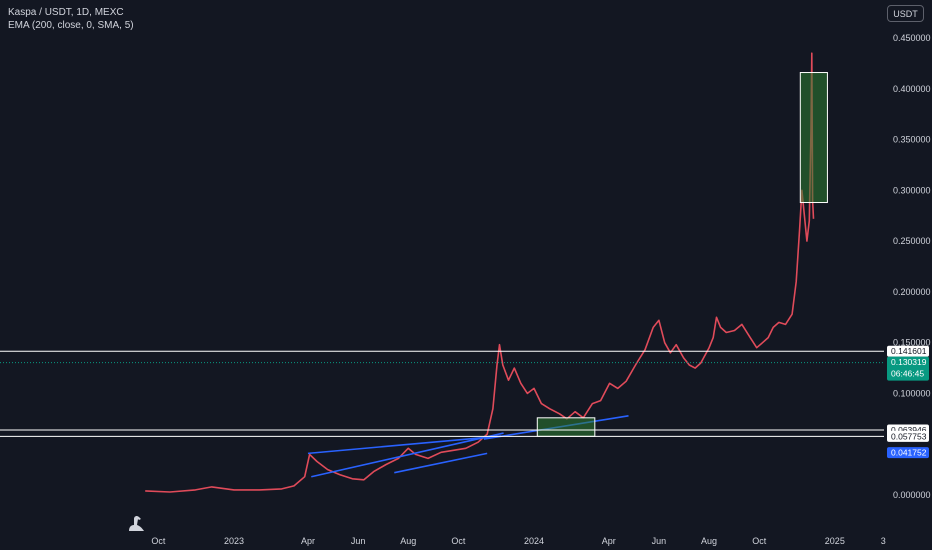 The height and width of the screenshot is (550, 932). I want to click on price-label-4: 0.041752, so click(909, 453).